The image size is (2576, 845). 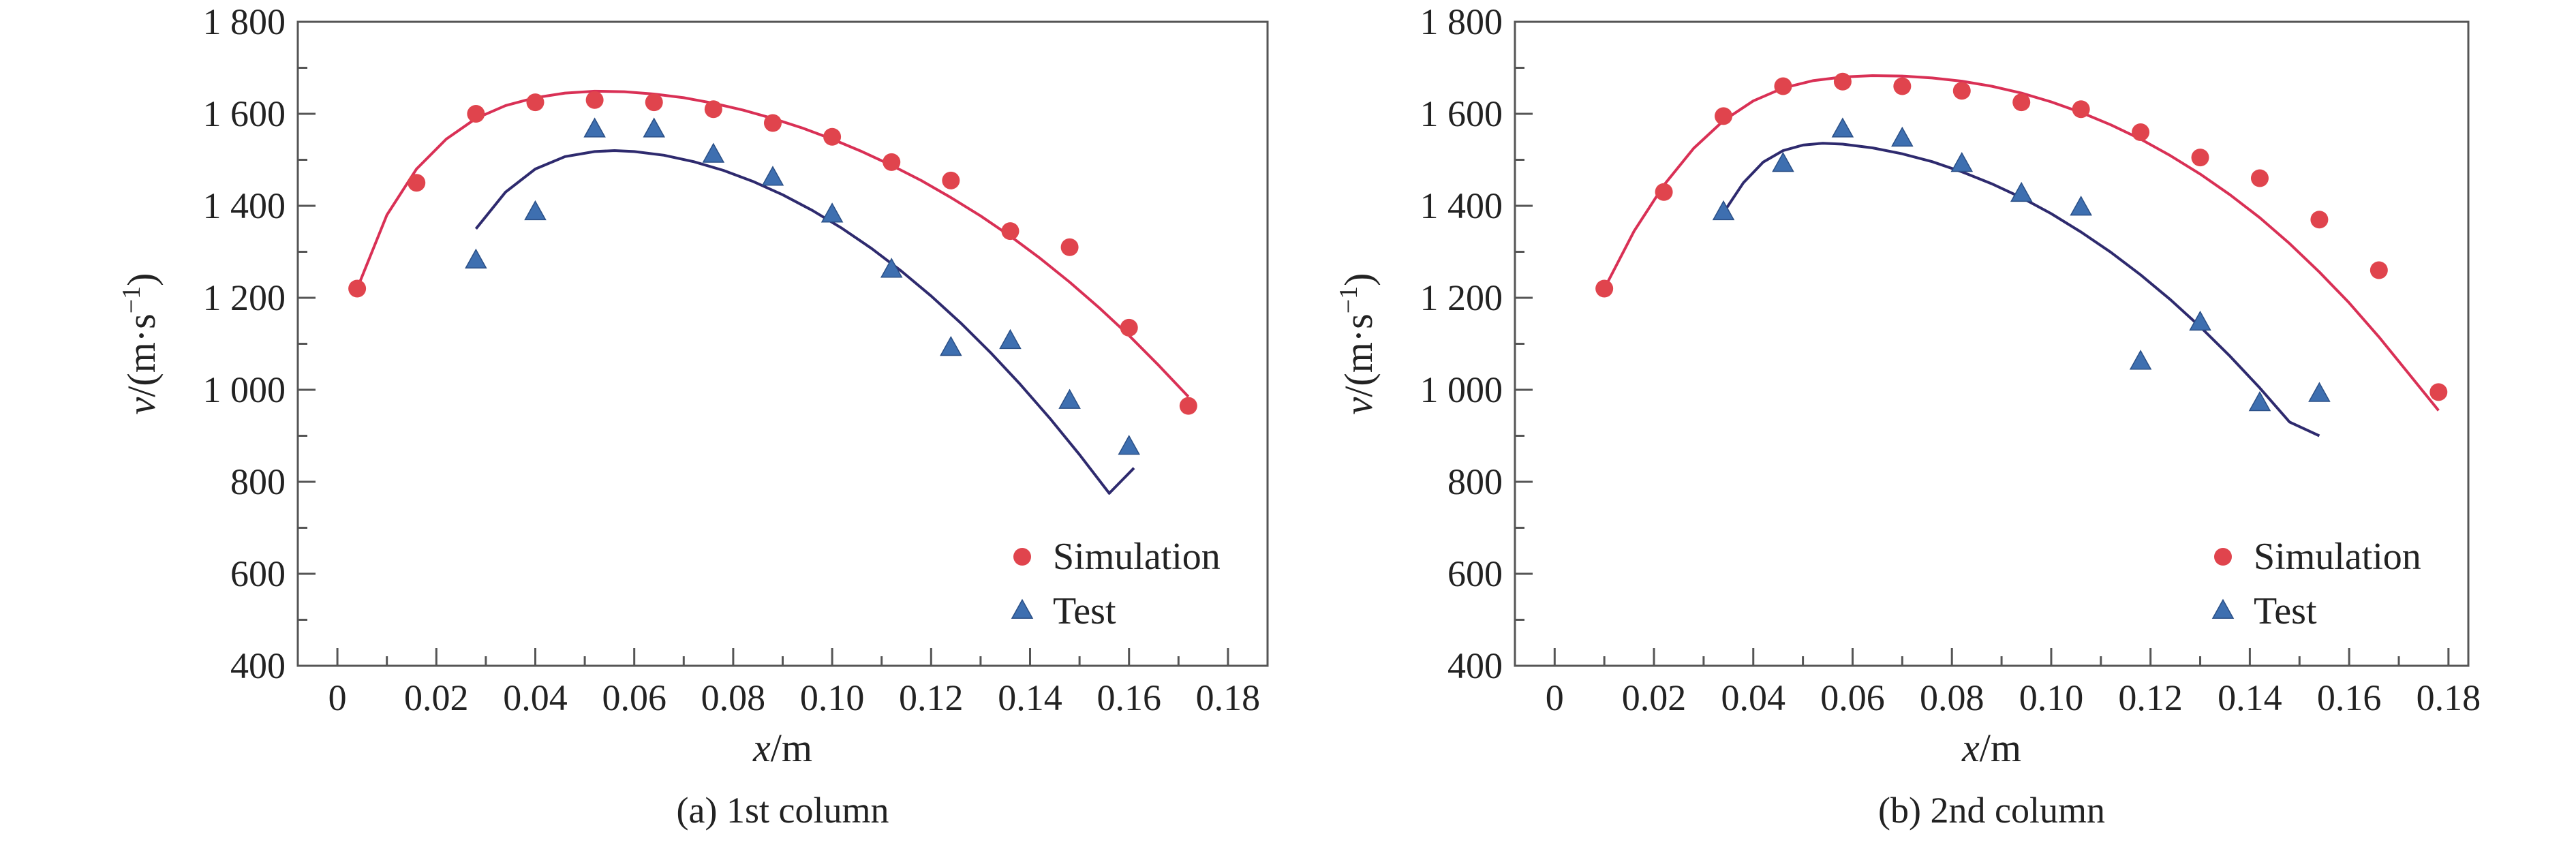 What do you see at coordinates (2001, 748) in the screenshot?
I see `x-axis-unit: /m` at bounding box center [2001, 748].